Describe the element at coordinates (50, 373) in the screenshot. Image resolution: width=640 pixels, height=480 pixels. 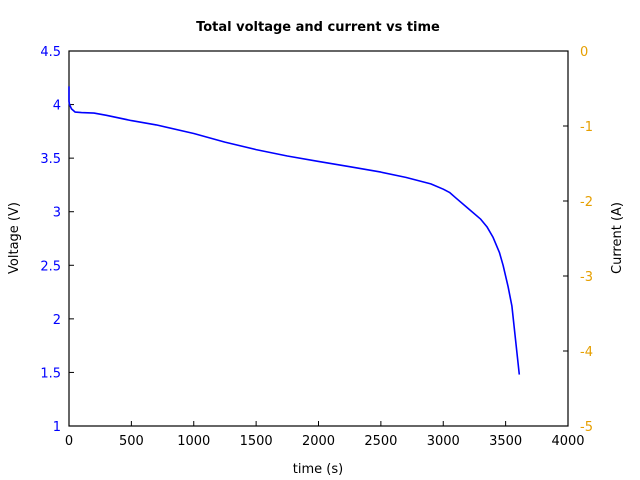
I see `y-tick-label: 1.5` at that location.